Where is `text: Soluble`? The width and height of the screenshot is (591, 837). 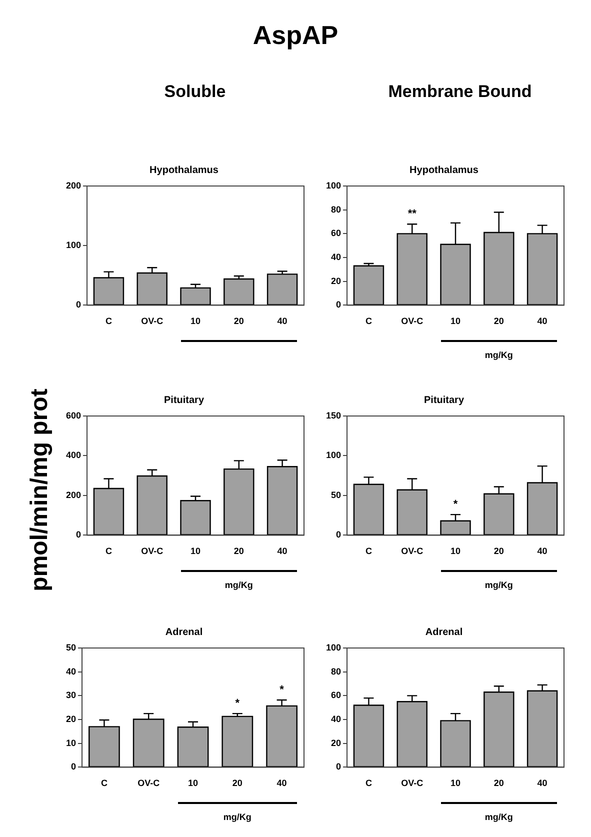 text: Soluble is located at coordinates (195, 92).